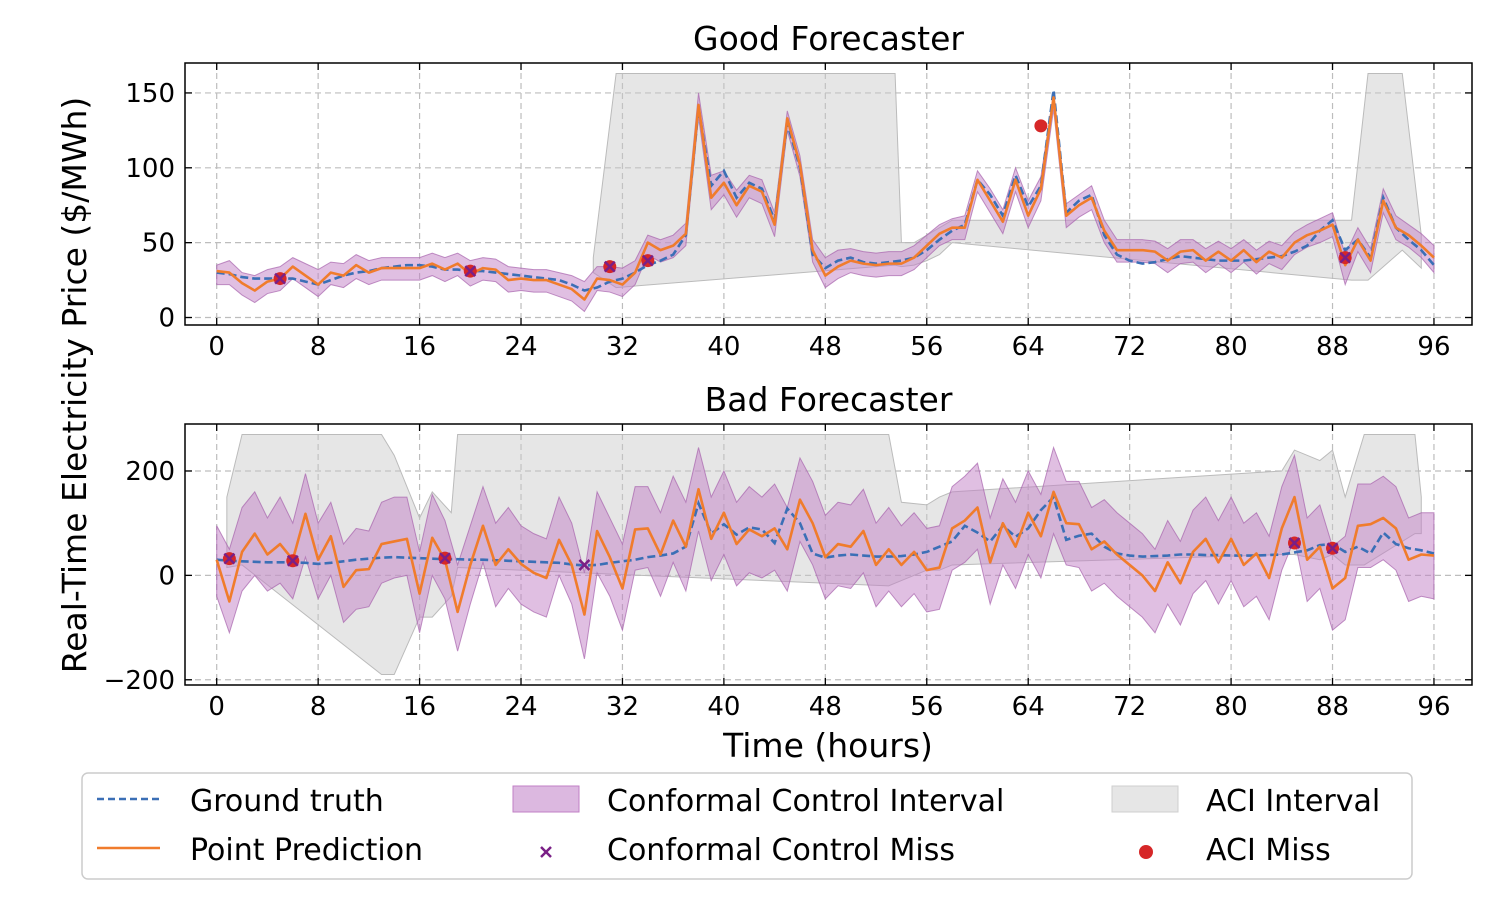  Describe the element at coordinates (1332, 707) in the screenshot. I see `bad-xtick-label-88: 88` at that location.